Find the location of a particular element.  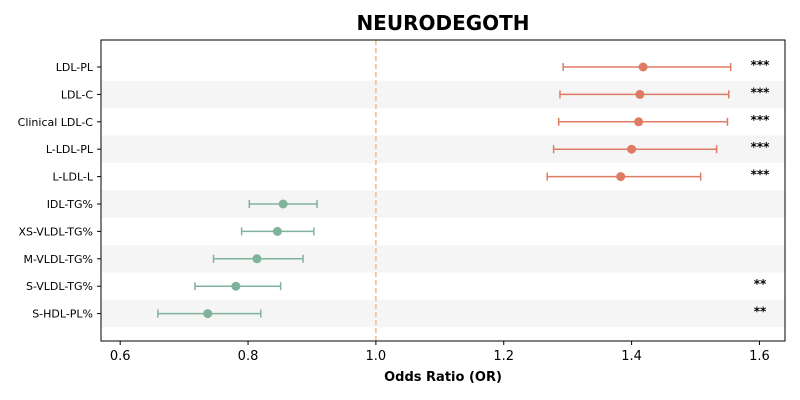

row-label: LDL-C is located at coordinates (77, 94).